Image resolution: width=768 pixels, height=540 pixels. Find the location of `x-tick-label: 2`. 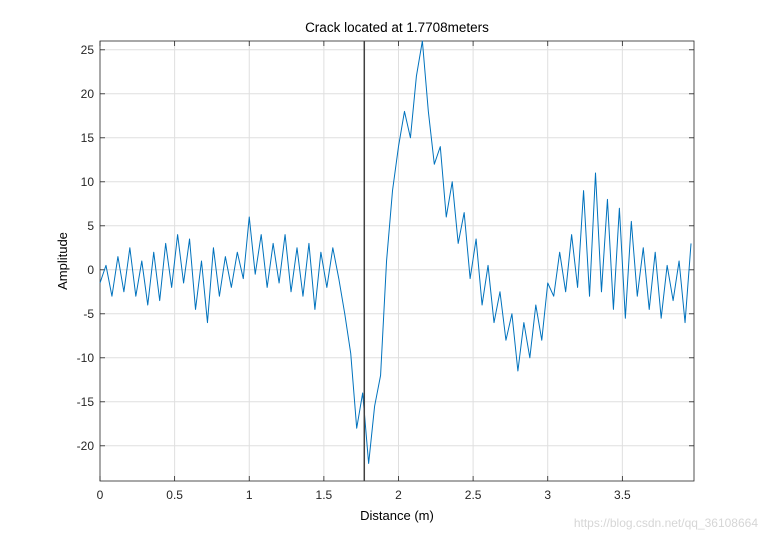

x-tick-label: 2 is located at coordinates (398, 495).